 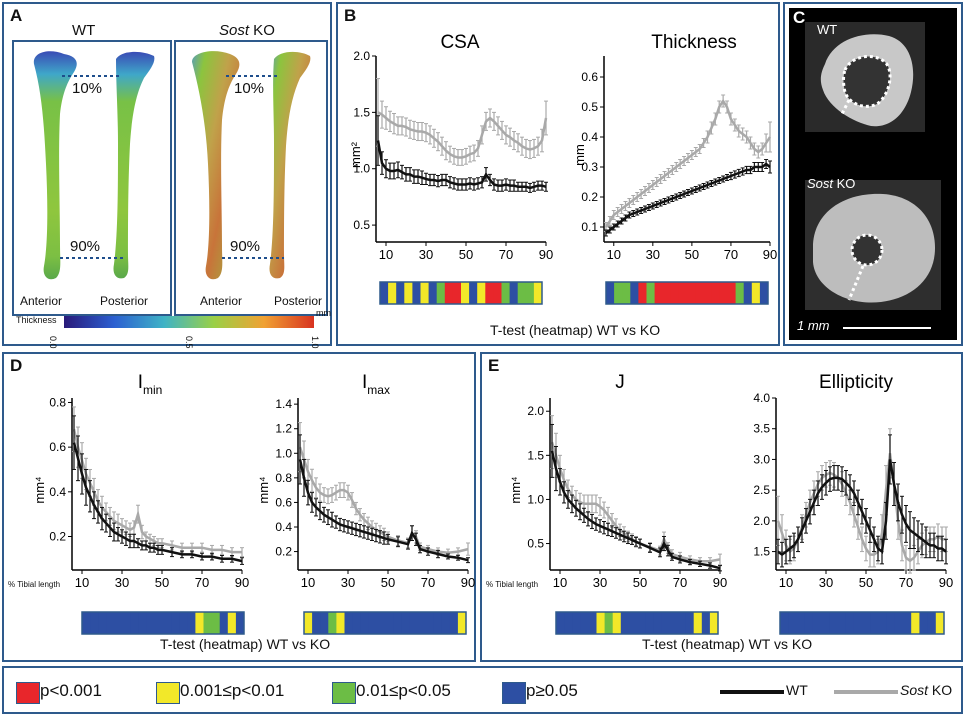 I want to click on ct-sections, so click(x=873, y=175).